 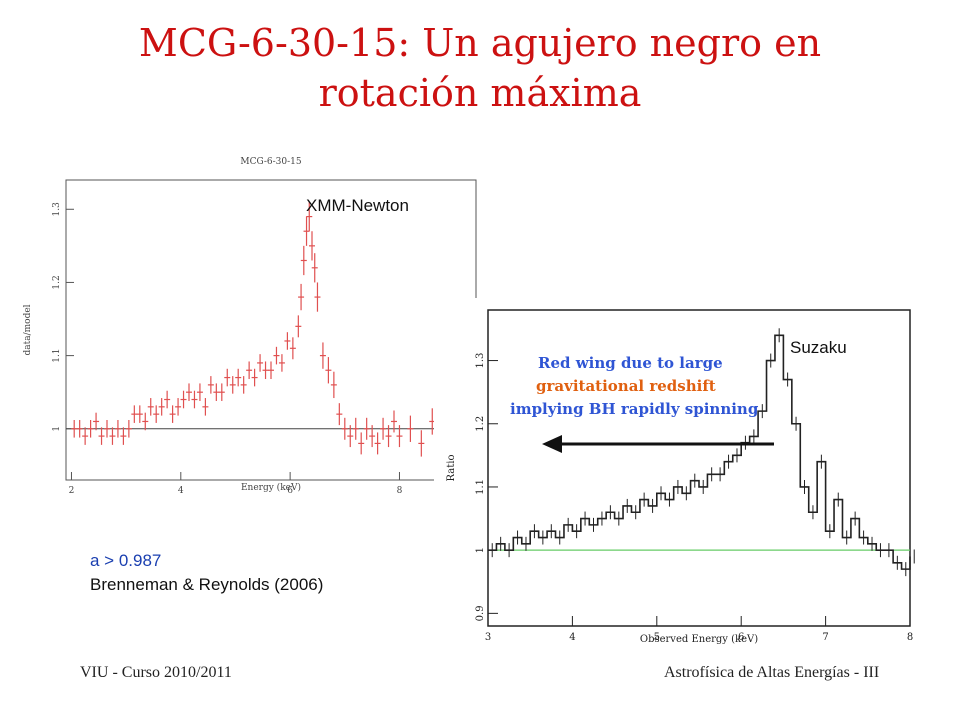 What do you see at coordinates (126, 560) in the screenshot?
I see `spin-value: a > 0.987` at bounding box center [126, 560].